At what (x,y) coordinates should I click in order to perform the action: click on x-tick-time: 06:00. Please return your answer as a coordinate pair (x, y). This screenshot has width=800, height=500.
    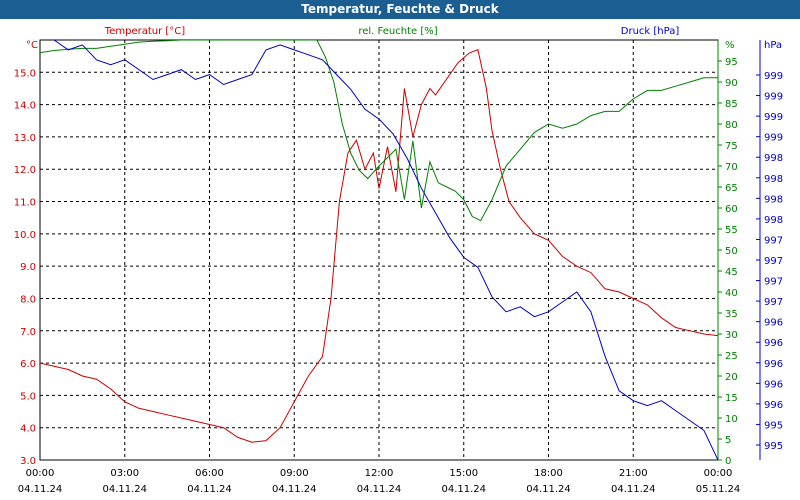
    Looking at the image, I should click on (209, 473).